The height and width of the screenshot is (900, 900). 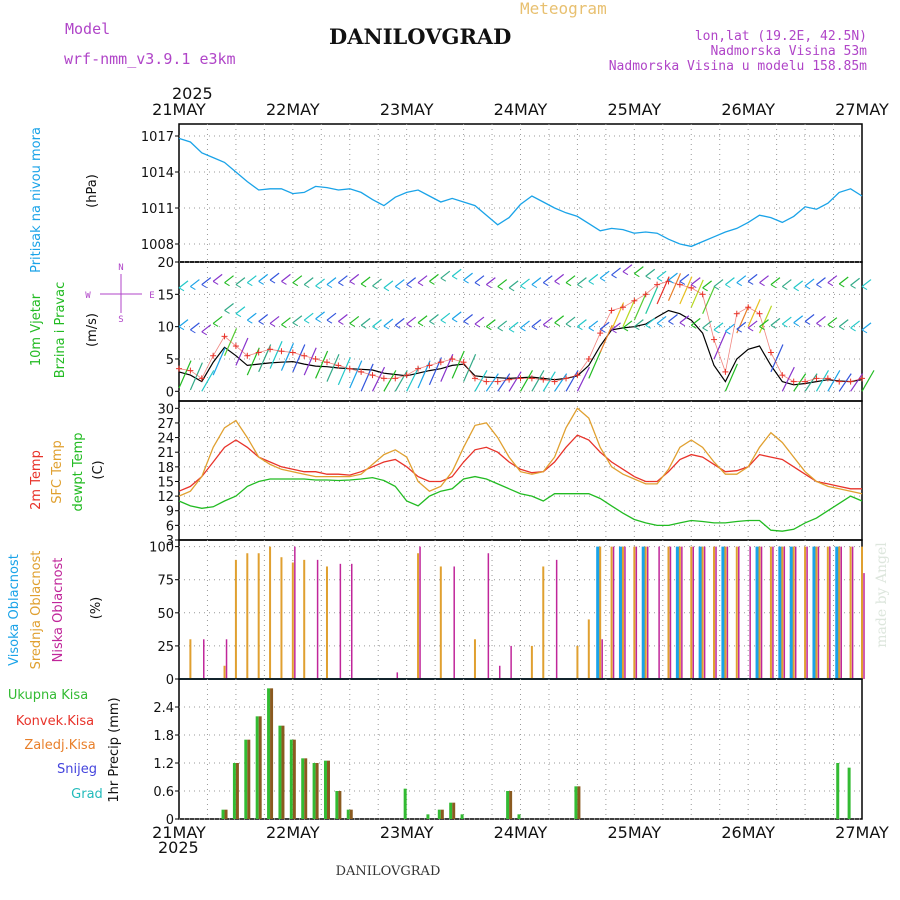 I want to click on temp-2m-title: 2m Temp, so click(x=36, y=480).